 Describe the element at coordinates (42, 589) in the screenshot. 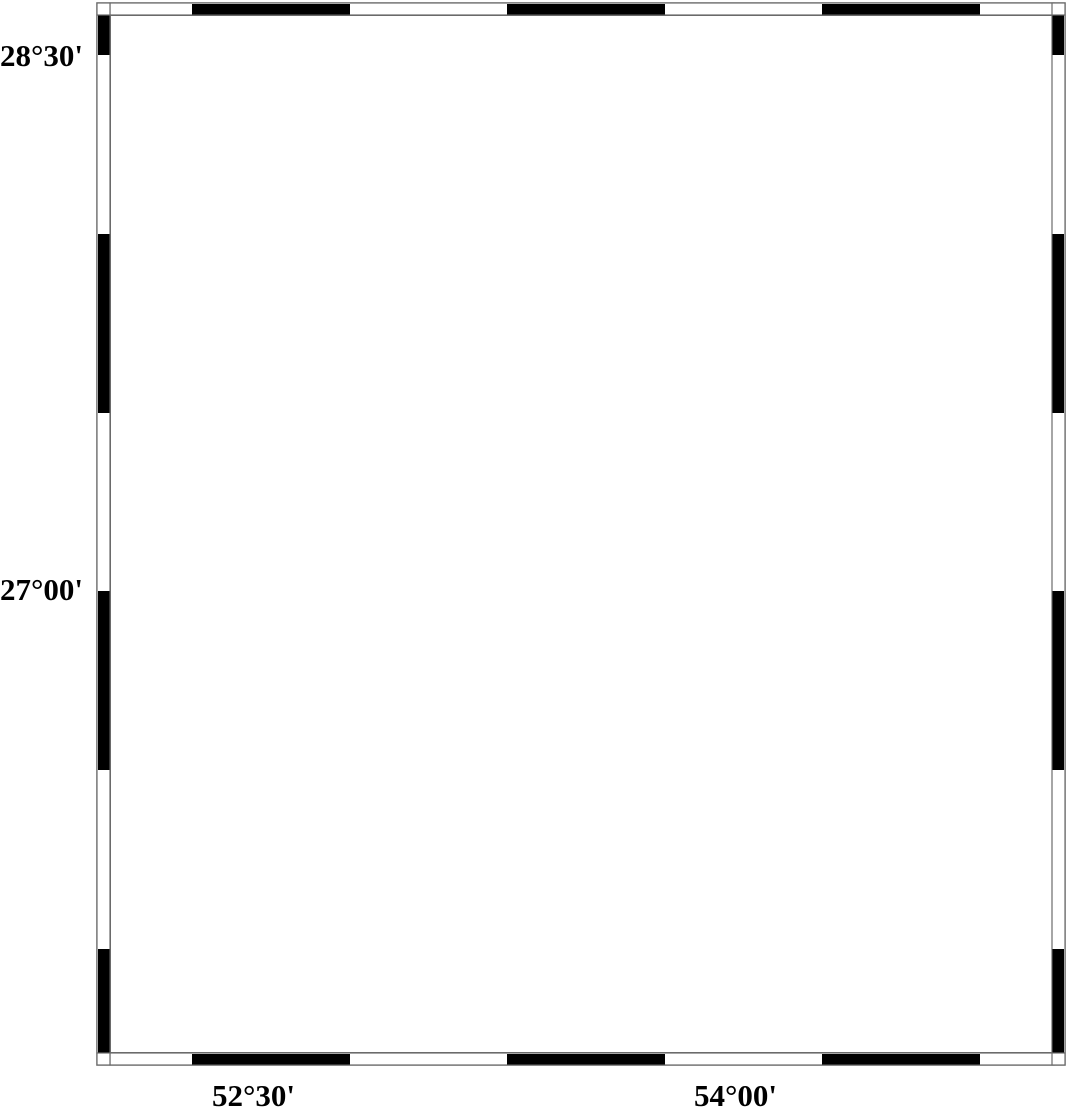

I see `lat-tick-label-2700: 27°00'` at that location.